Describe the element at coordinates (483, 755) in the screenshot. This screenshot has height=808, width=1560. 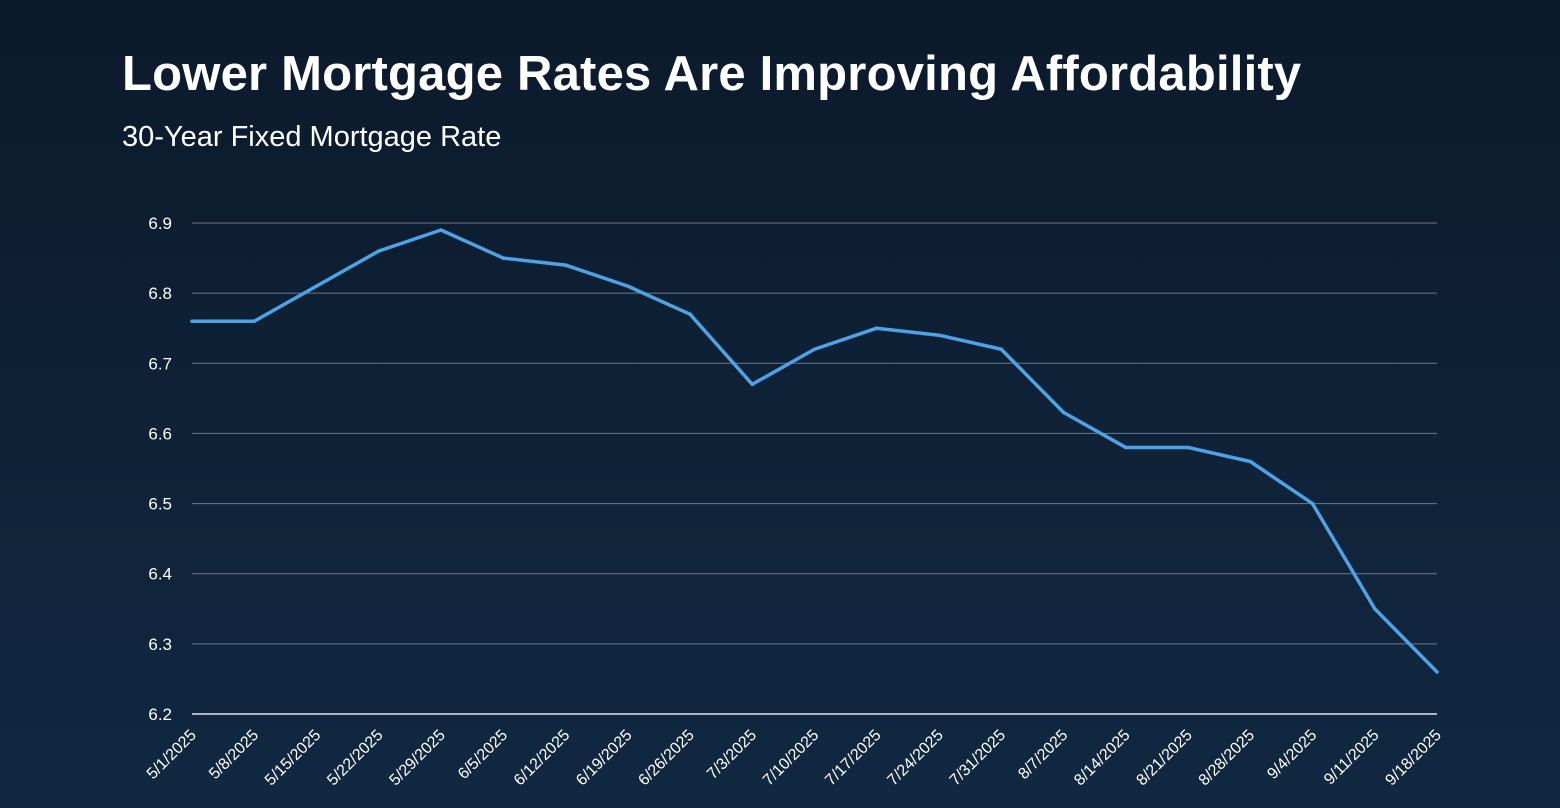
I see `x-tick-label: 6/5/2025` at that location.